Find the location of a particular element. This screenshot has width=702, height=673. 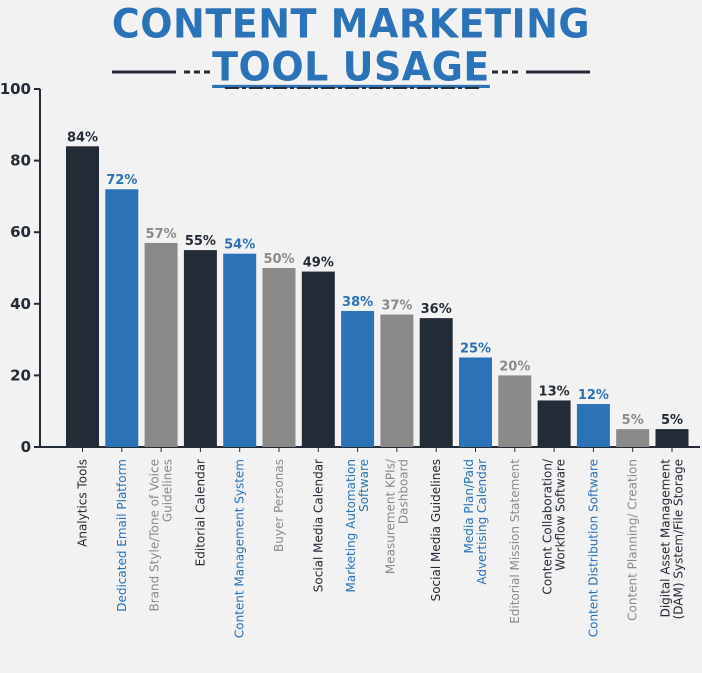

x-tick-label-line: Editorial Calendar is located at coordinates (200, 512).